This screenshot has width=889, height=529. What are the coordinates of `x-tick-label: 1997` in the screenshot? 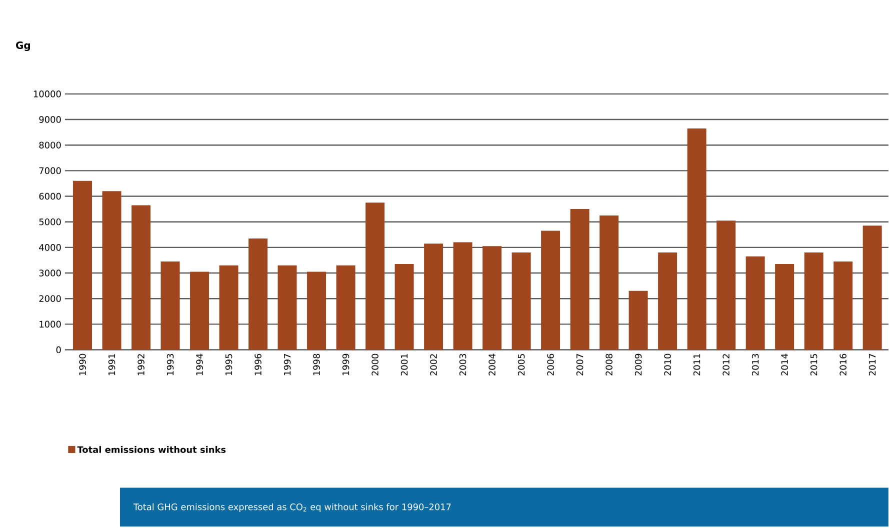 It's located at (287, 365).